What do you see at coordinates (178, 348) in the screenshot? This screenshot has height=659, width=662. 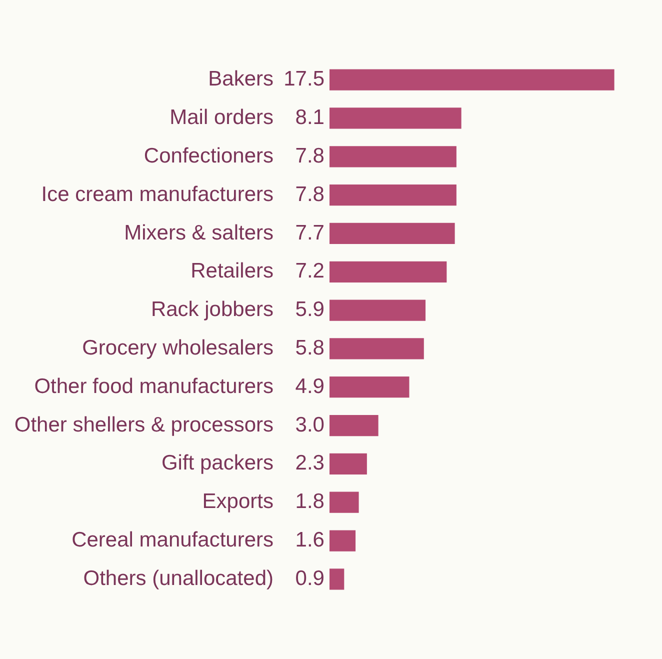 I see `y-tick-label: Grocery wholesalers` at bounding box center [178, 348].